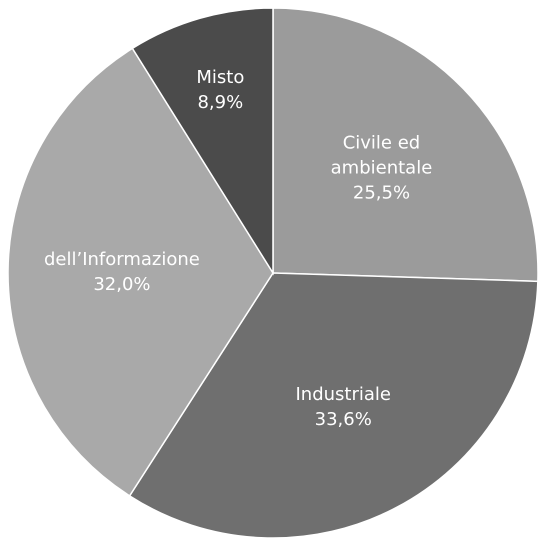 The image size is (539, 540). I want to click on value-label: 8,9%, so click(220, 102).